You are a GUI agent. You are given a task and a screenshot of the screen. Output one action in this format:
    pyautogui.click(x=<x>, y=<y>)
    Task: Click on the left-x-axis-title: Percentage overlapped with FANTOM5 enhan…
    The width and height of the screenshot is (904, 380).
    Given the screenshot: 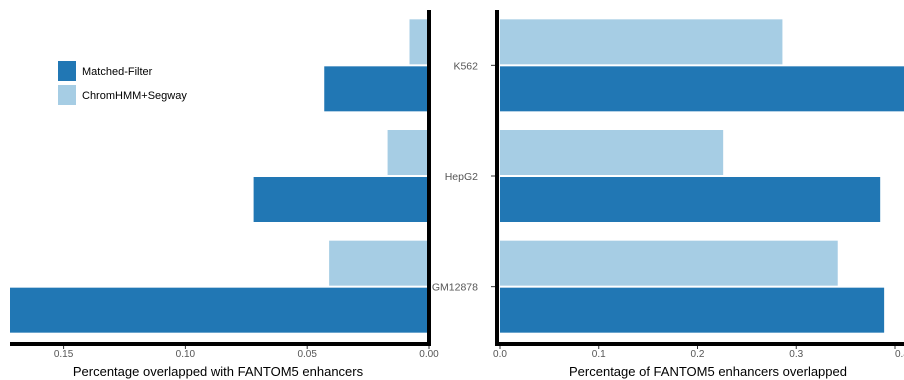 What is the action you would take?
    pyautogui.click(x=218, y=371)
    